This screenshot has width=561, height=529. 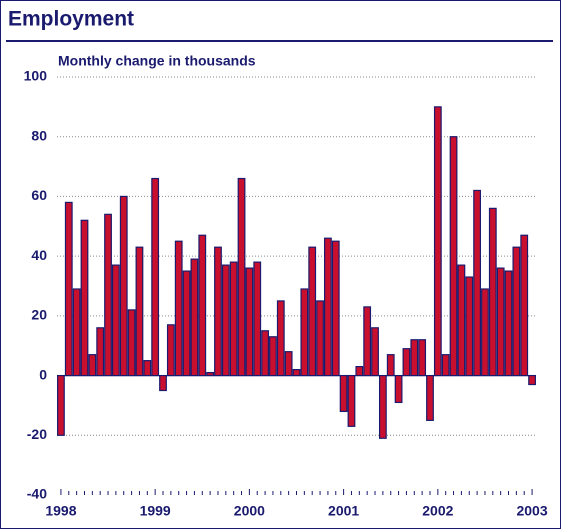 What do you see at coordinates (39, 135) in the screenshot?
I see `y-tick-label: 80` at bounding box center [39, 135].